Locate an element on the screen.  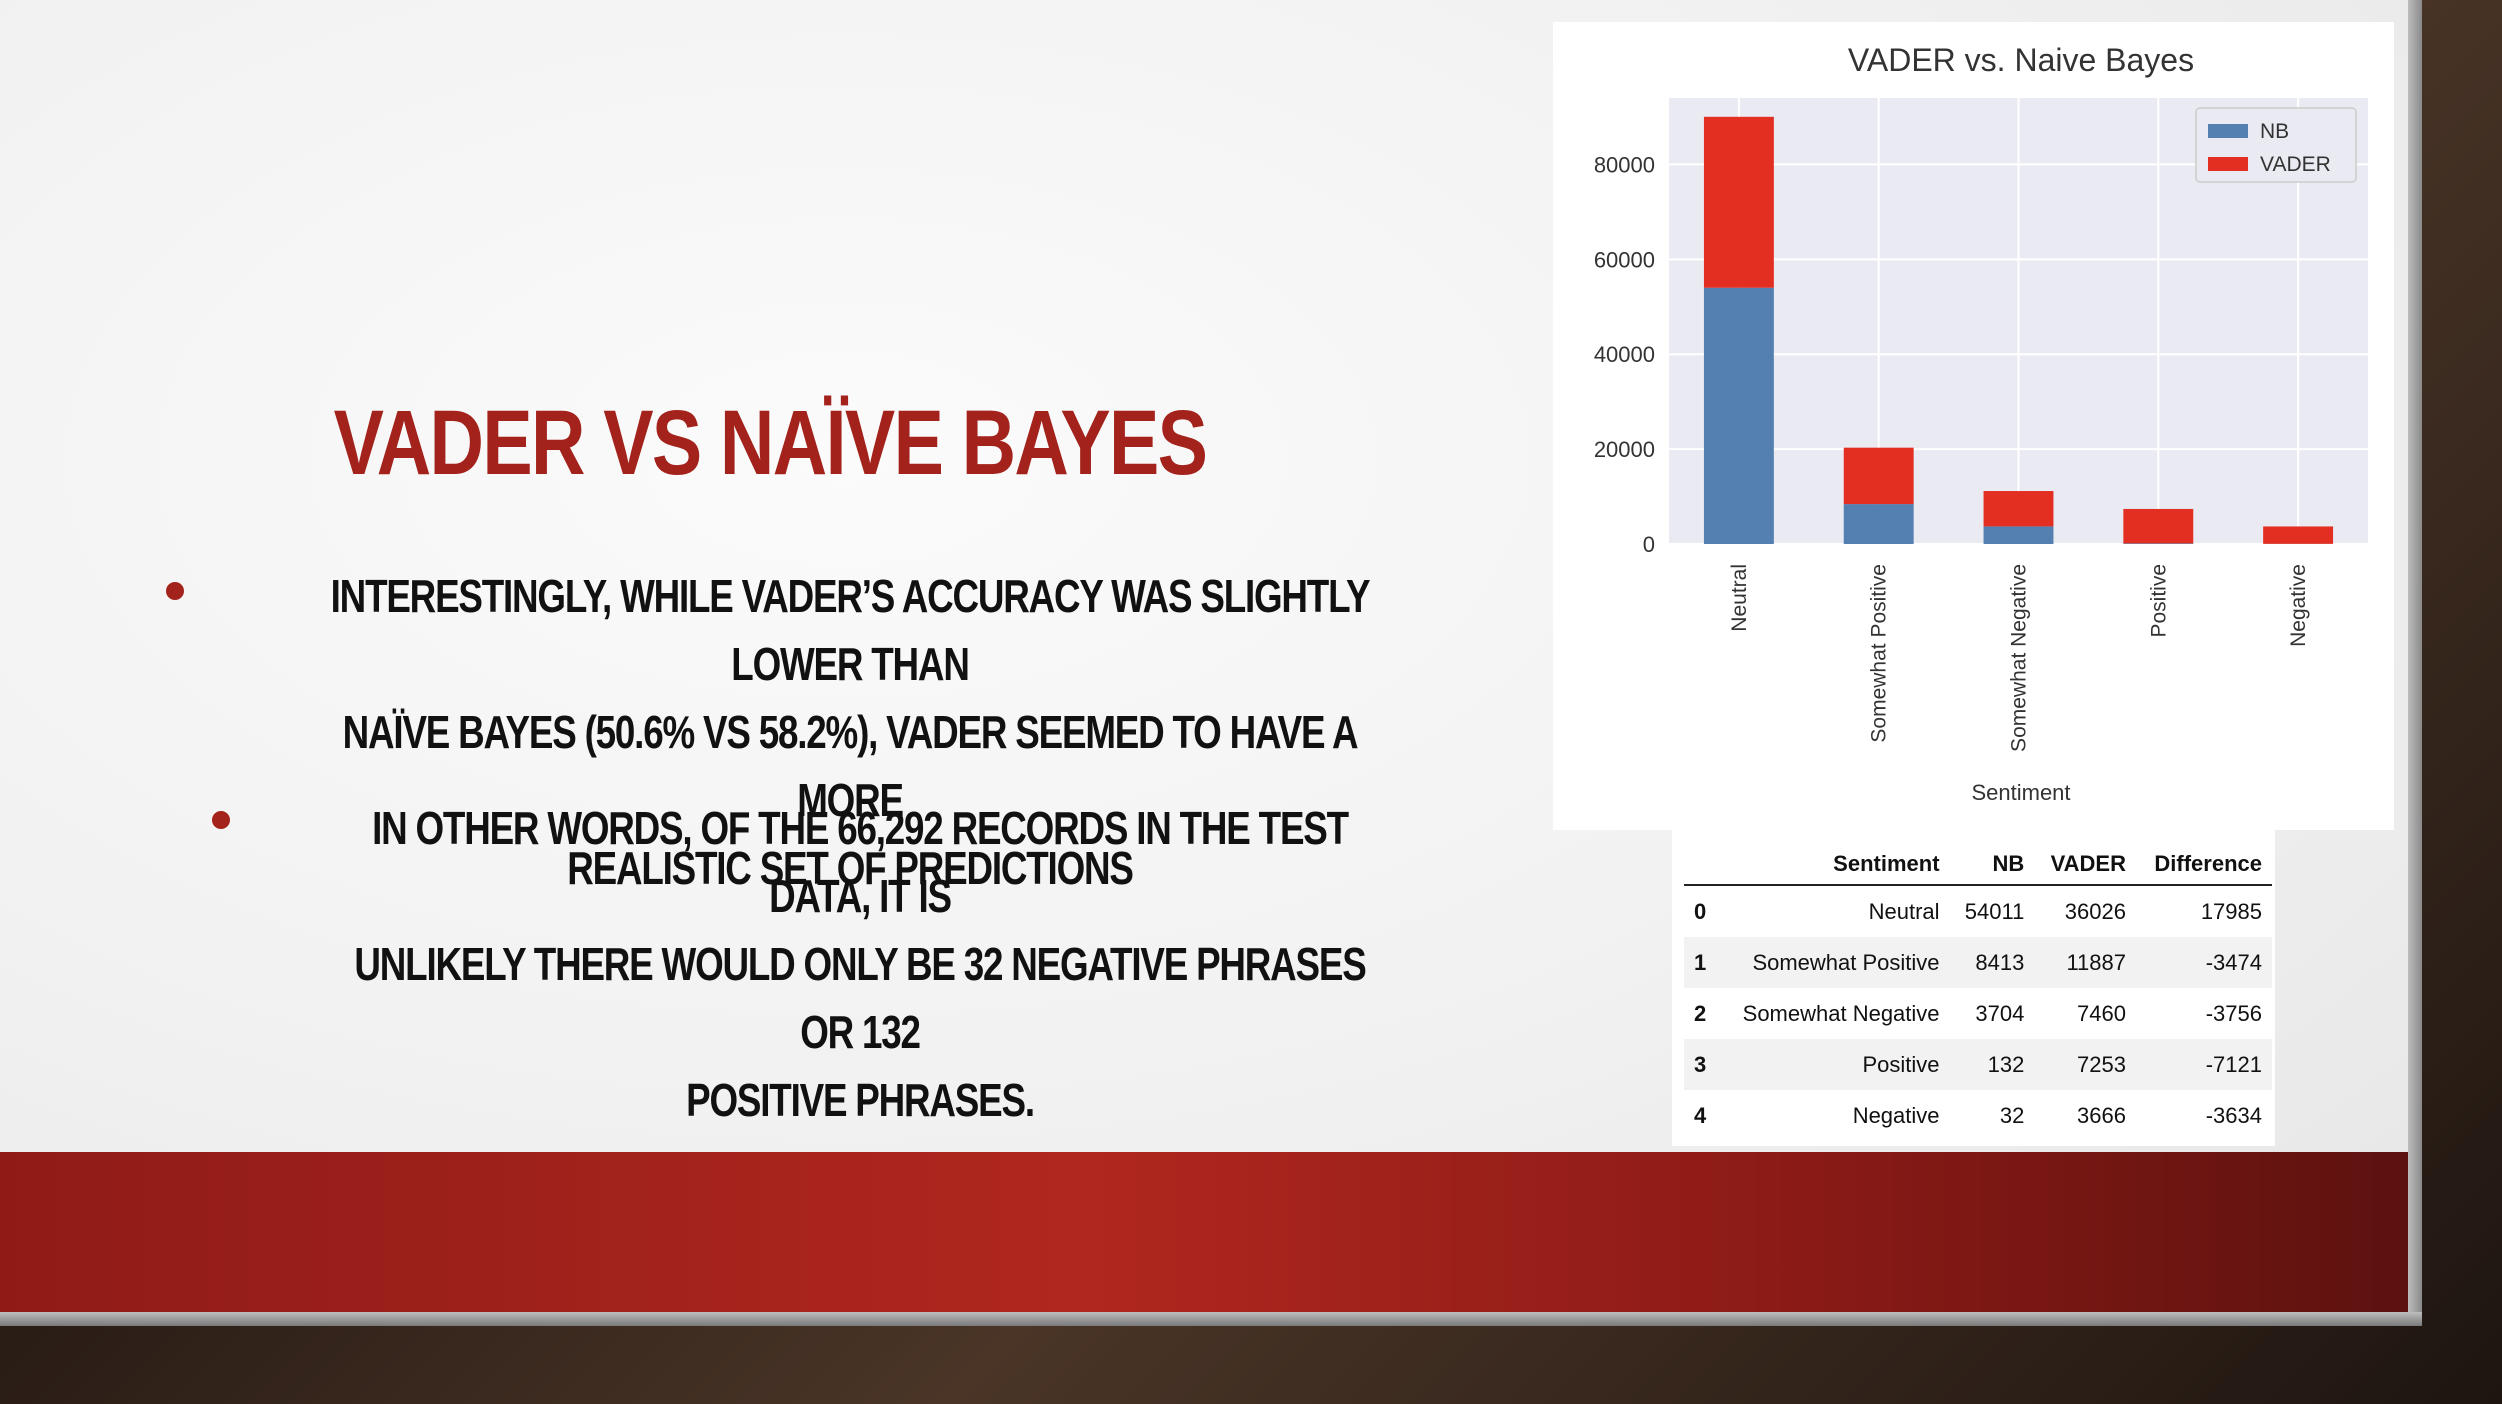
bars-layer is located at coordinates (2018, 330).